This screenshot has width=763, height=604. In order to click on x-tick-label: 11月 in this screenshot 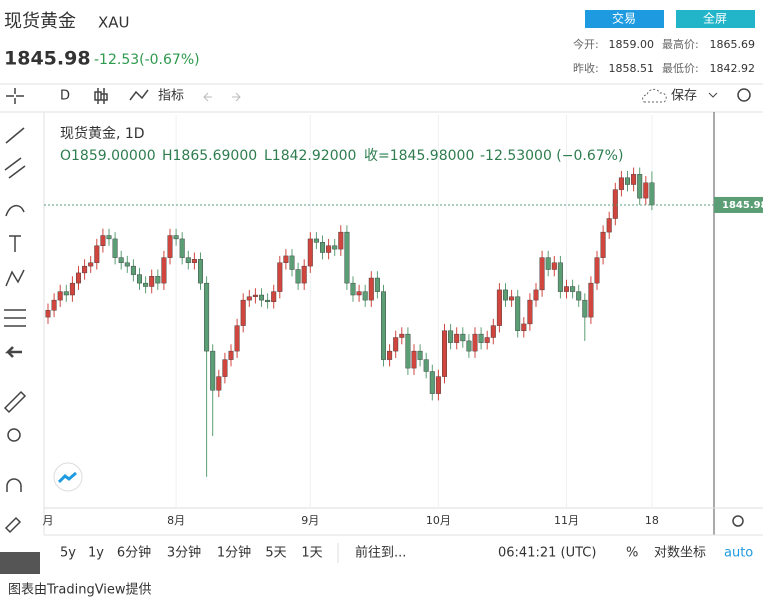, I will do `click(566, 520)`.